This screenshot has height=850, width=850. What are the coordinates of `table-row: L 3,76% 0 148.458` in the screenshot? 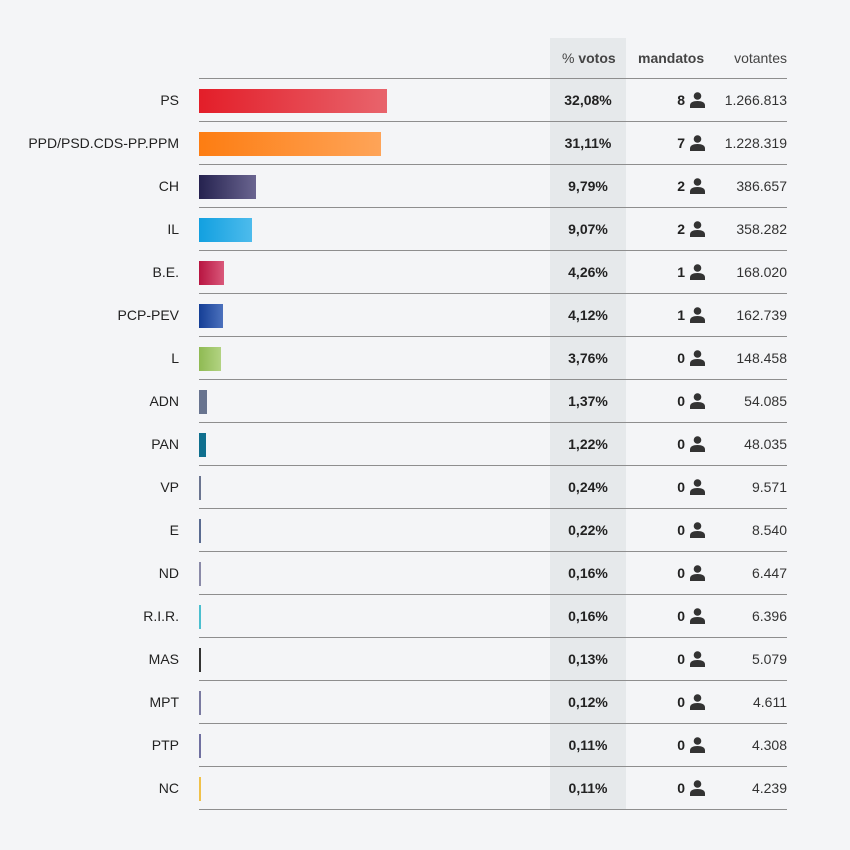 It's located at (425, 358).